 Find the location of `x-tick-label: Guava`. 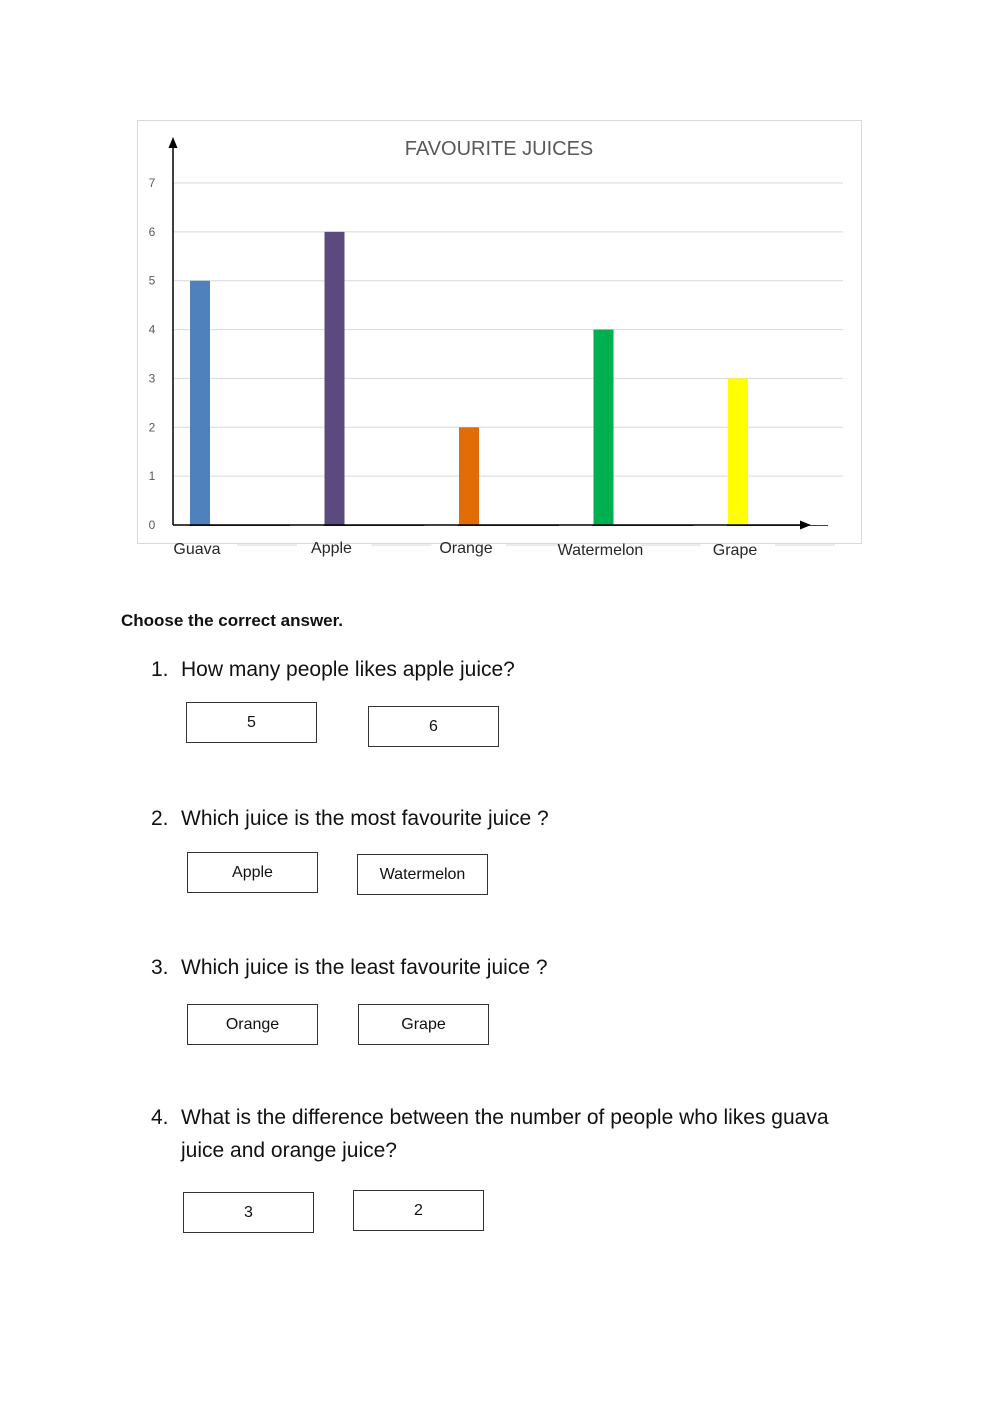

x-tick-label: Guava is located at coordinates (196, 549).